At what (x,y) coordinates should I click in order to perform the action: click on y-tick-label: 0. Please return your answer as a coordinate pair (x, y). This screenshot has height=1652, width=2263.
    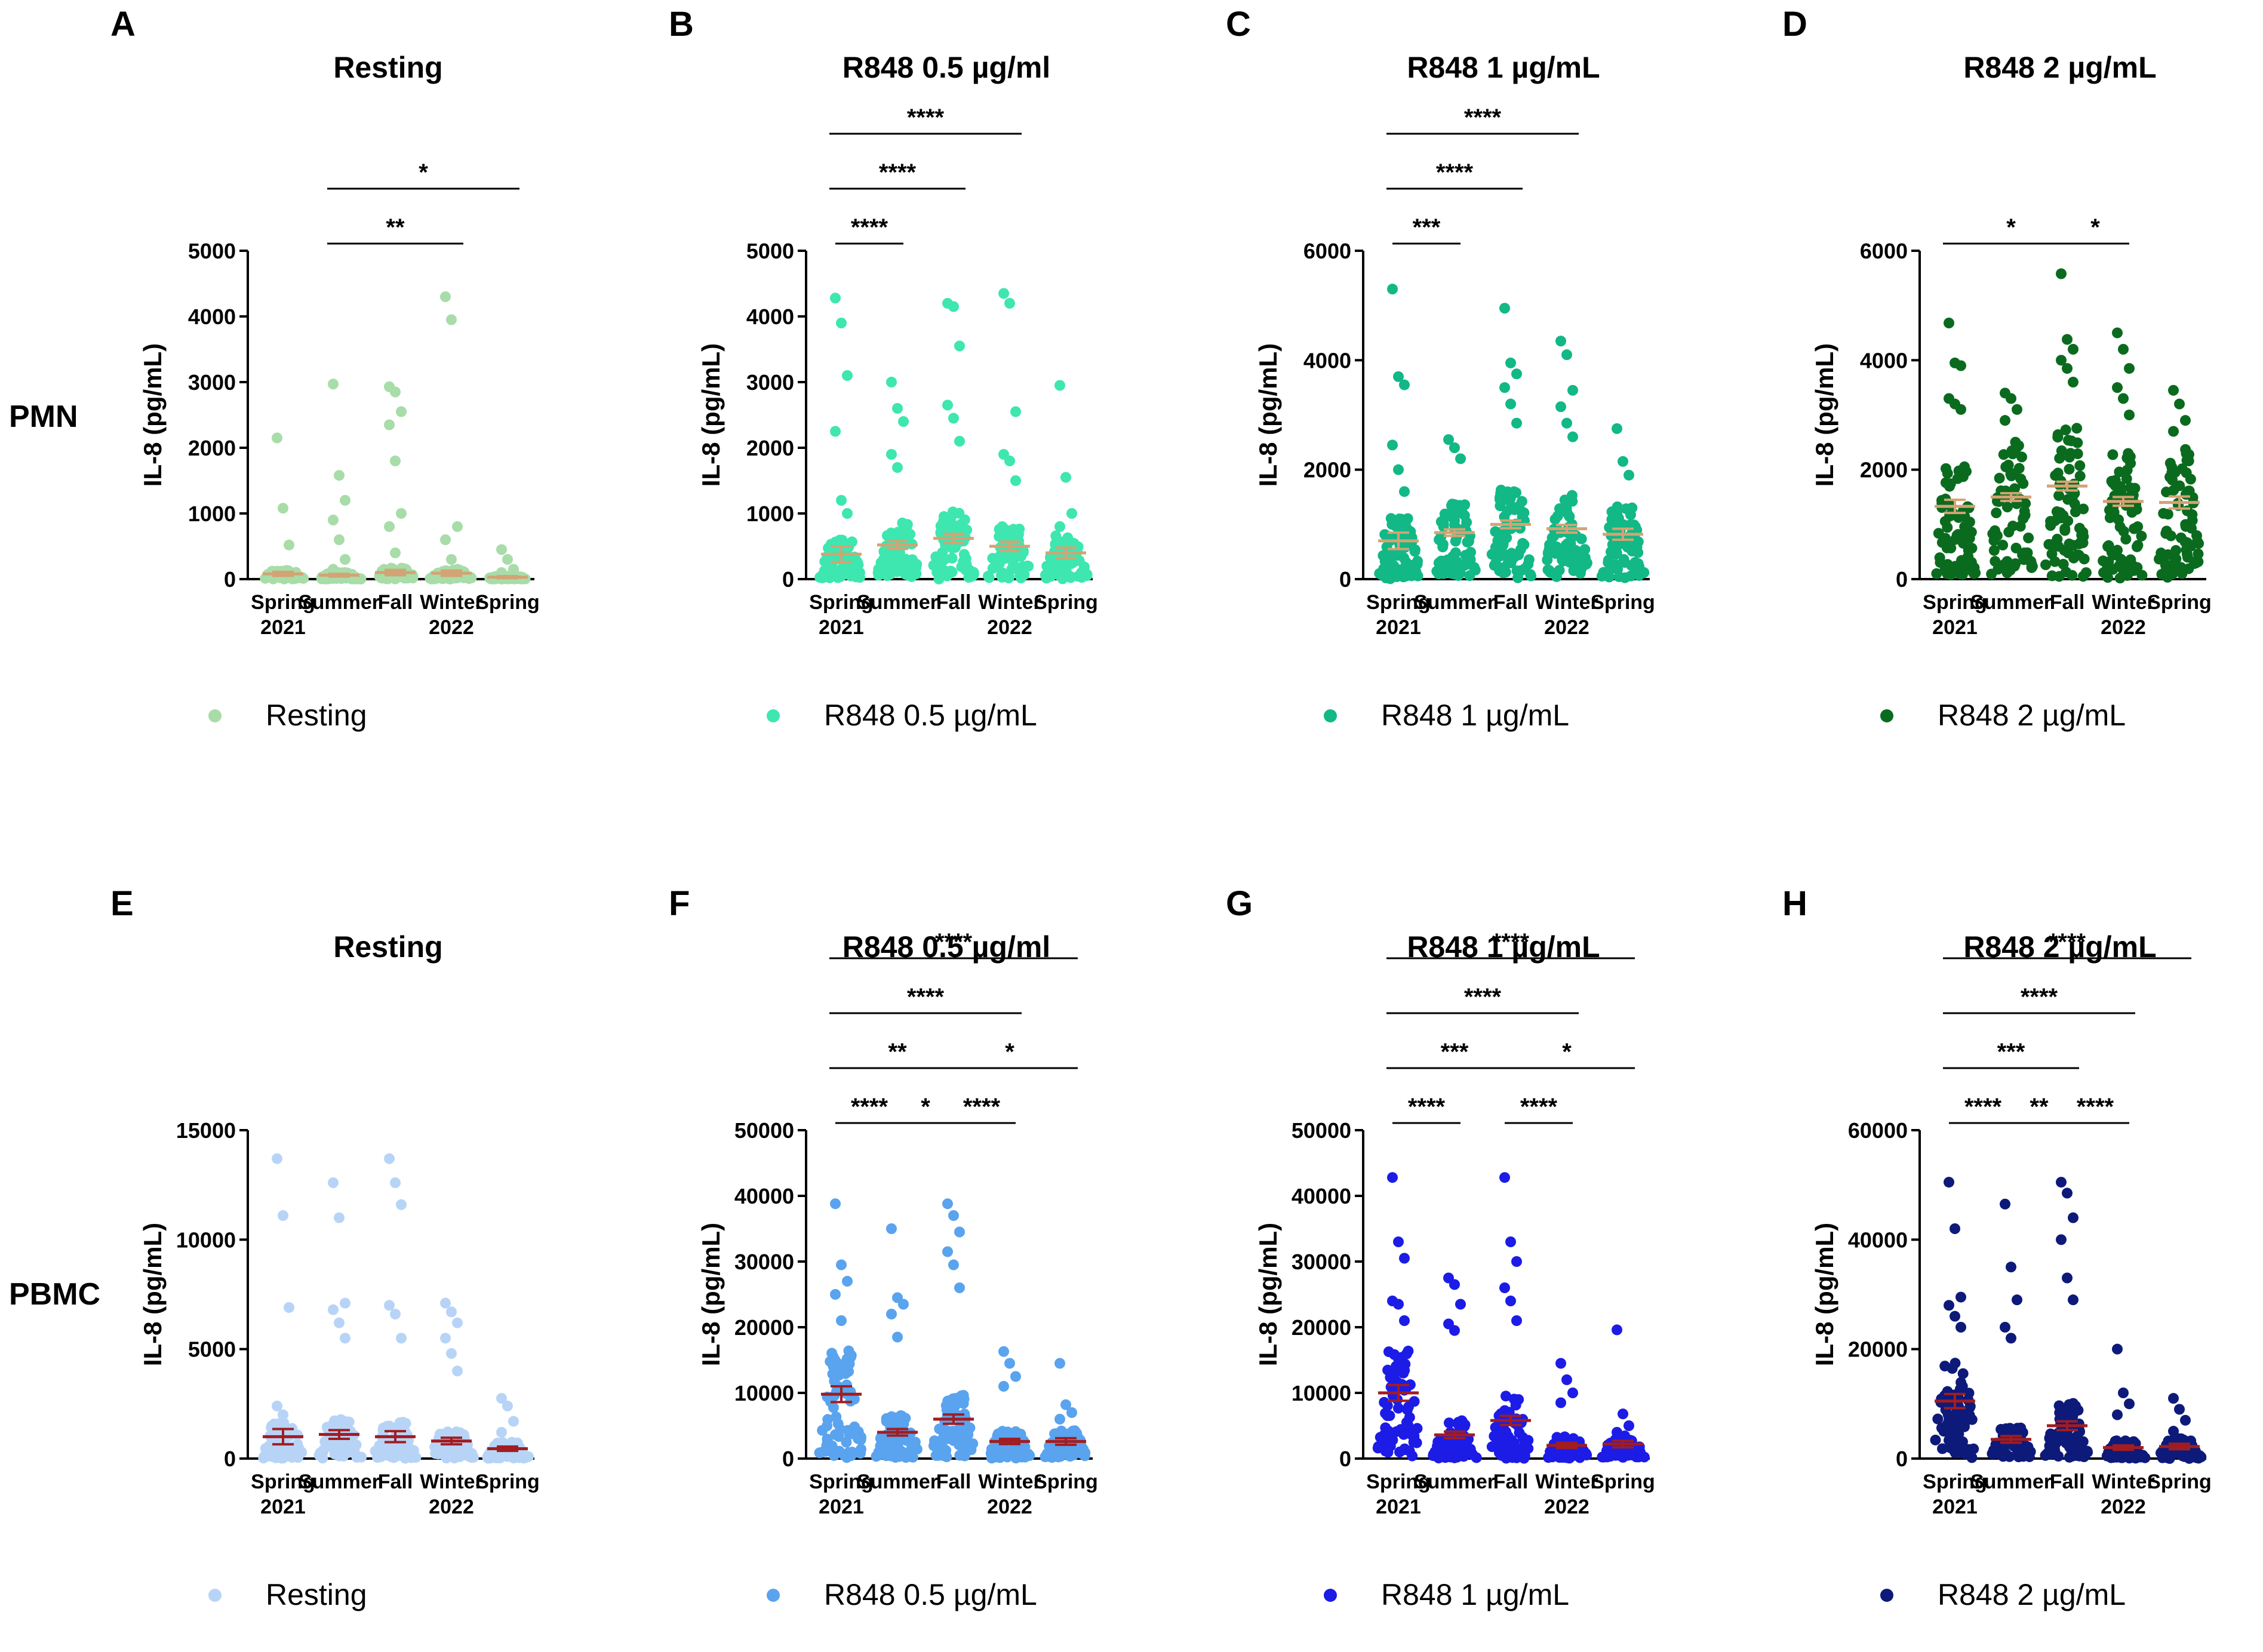
    Looking at the image, I should click on (1345, 579).